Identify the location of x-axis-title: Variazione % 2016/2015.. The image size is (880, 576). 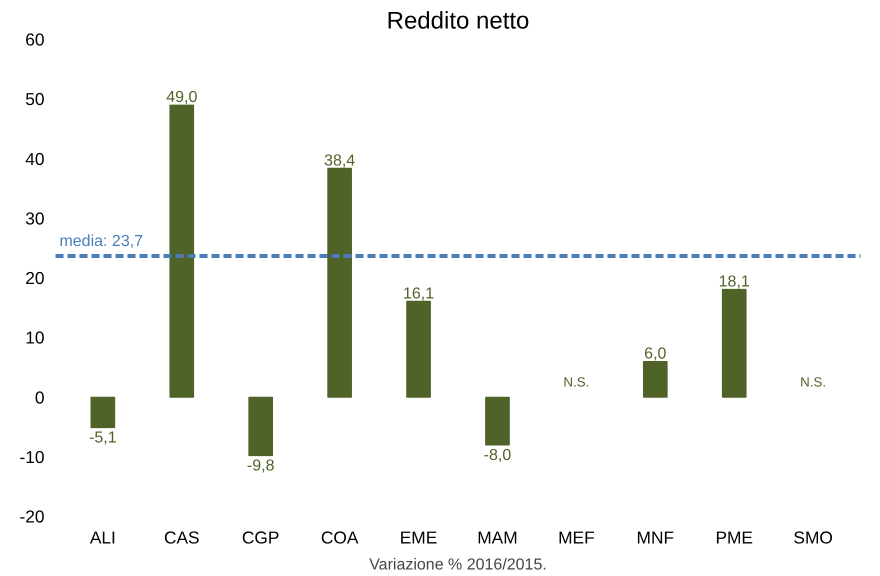
(458, 565).